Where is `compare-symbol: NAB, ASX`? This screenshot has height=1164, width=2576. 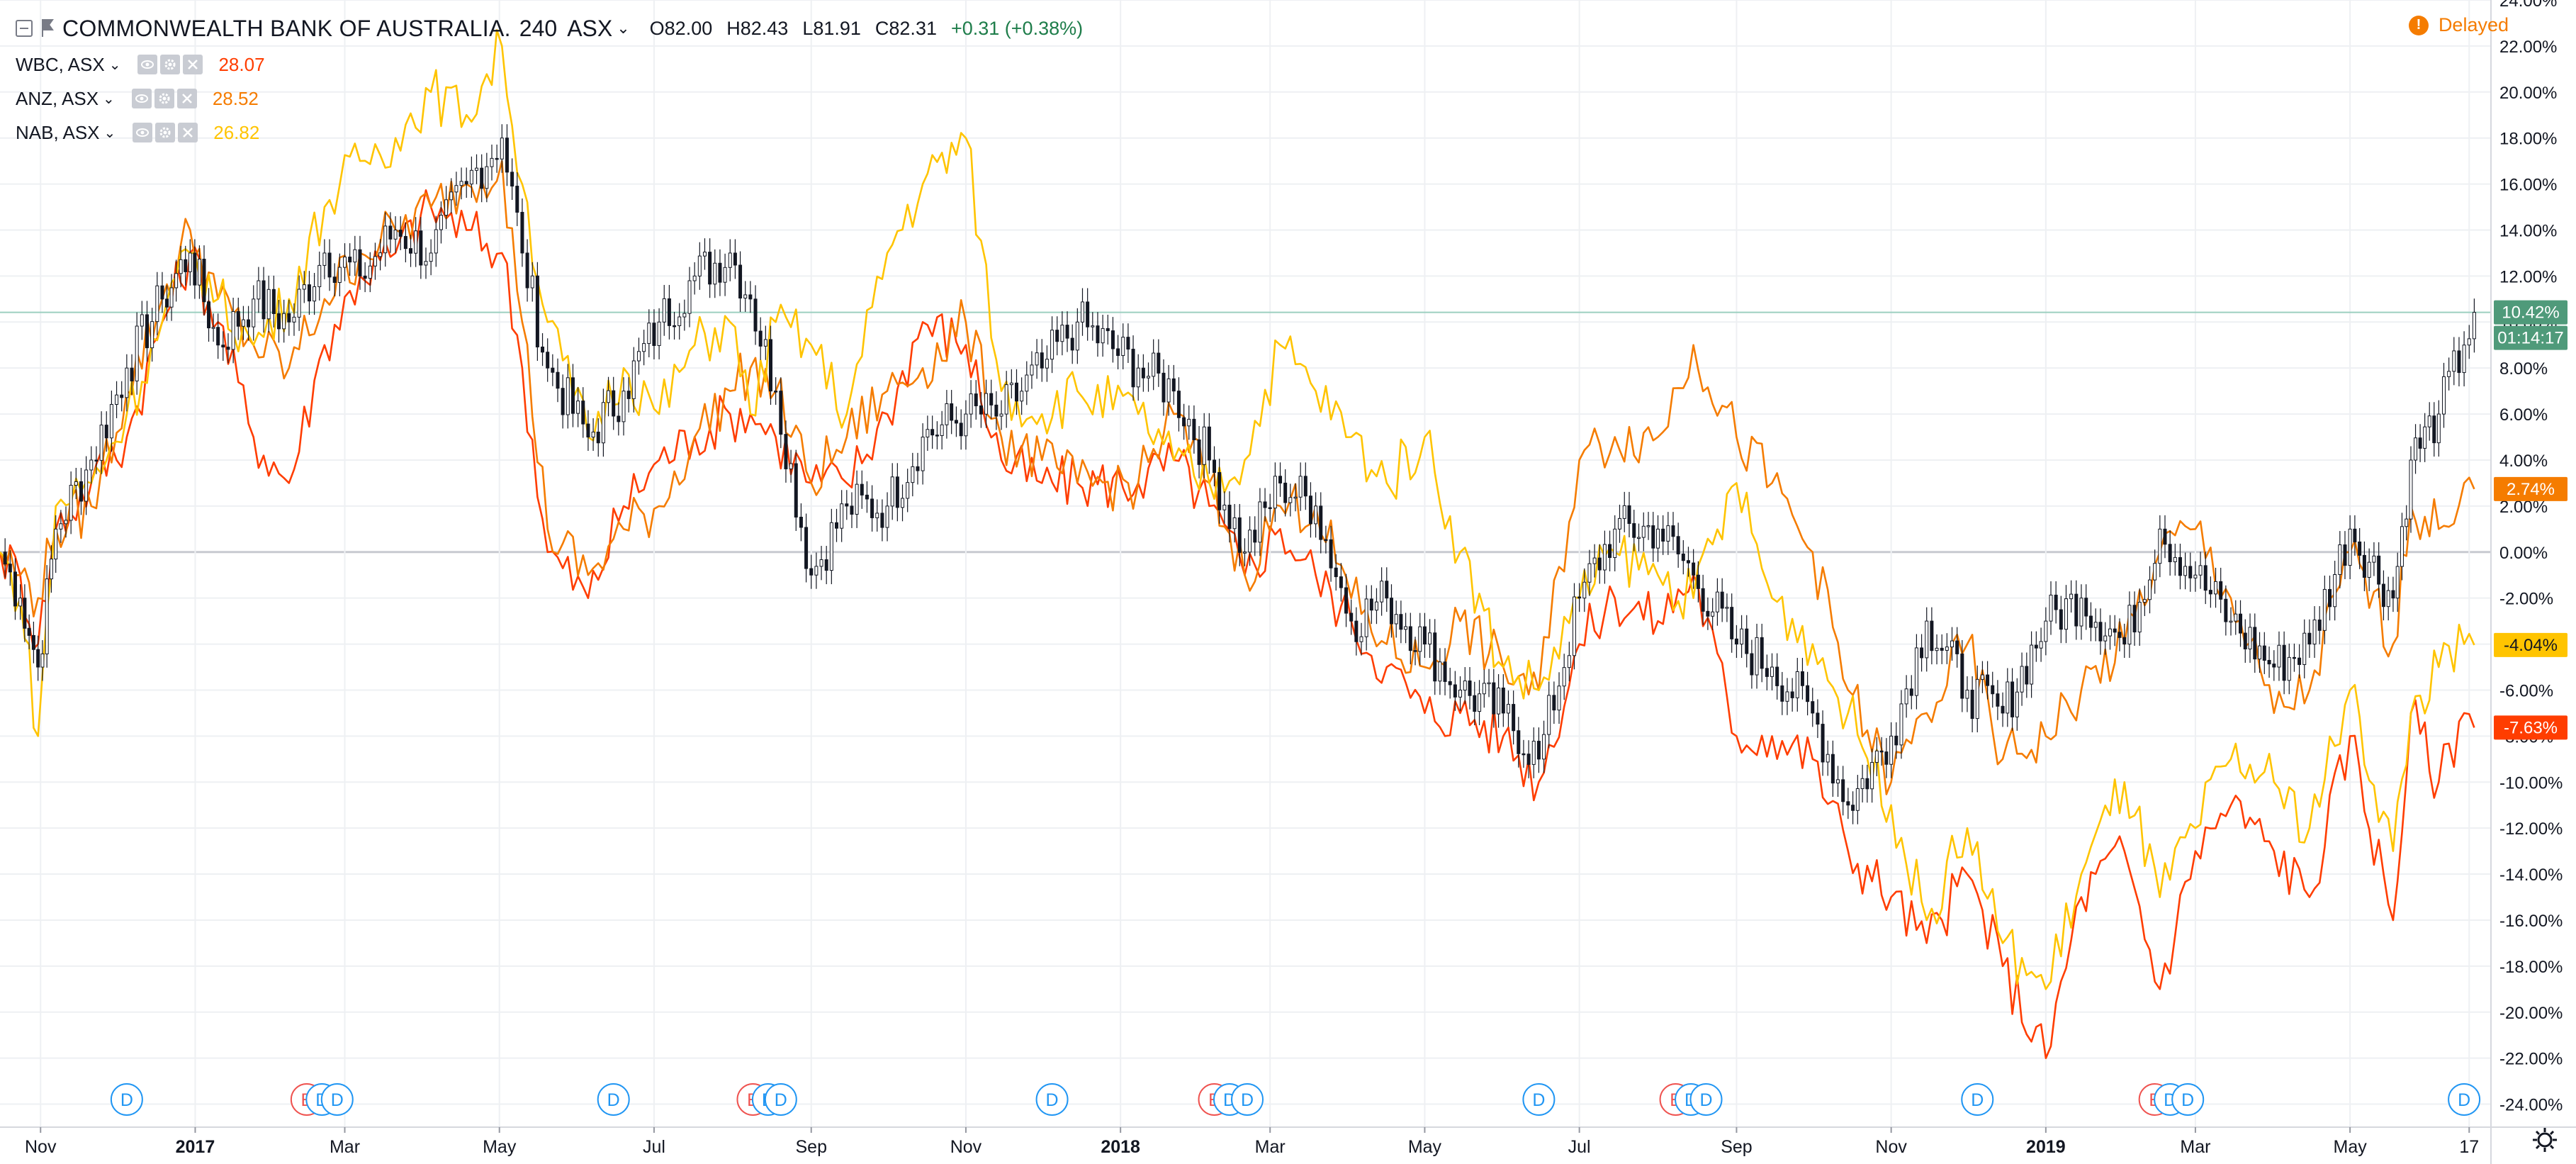 compare-symbol: NAB, ASX is located at coordinates (58, 132).